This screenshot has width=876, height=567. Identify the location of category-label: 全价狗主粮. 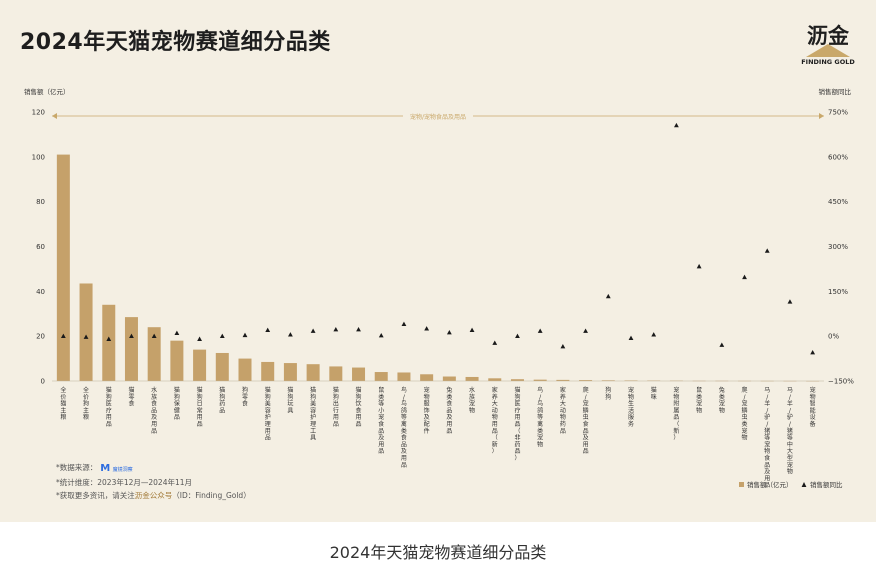
(86, 403).